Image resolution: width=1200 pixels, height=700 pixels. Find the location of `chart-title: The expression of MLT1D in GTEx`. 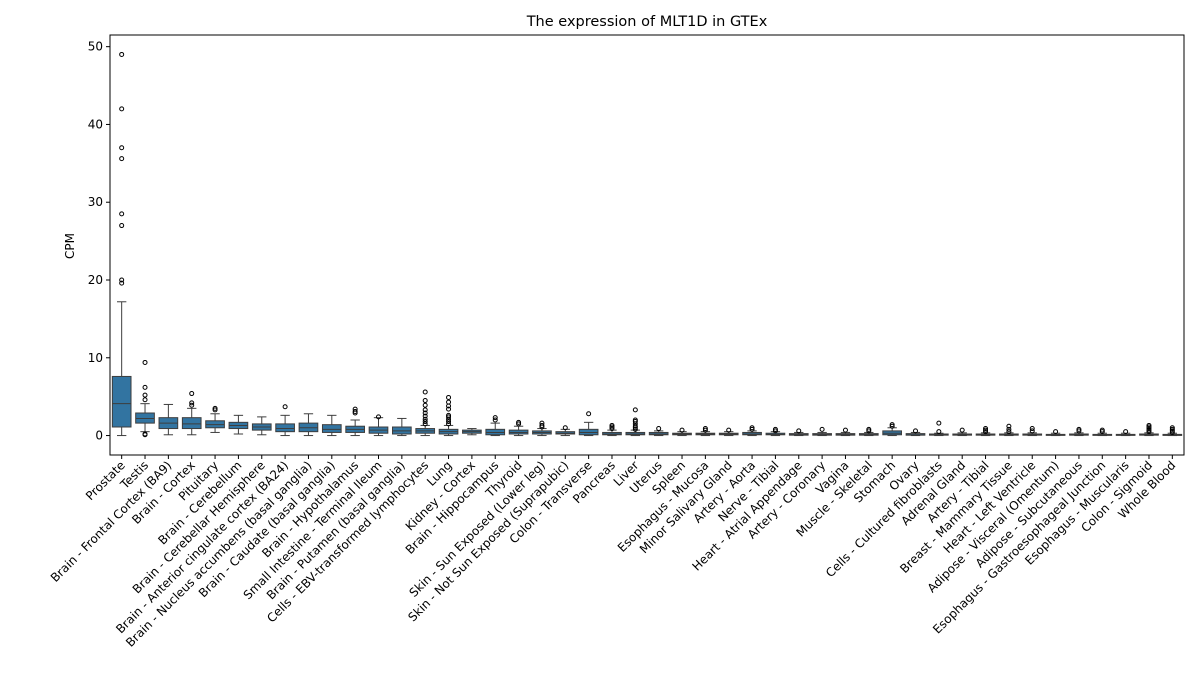

chart-title: The expression of MLT1D in GTEx is located at coordinates (647, 22).